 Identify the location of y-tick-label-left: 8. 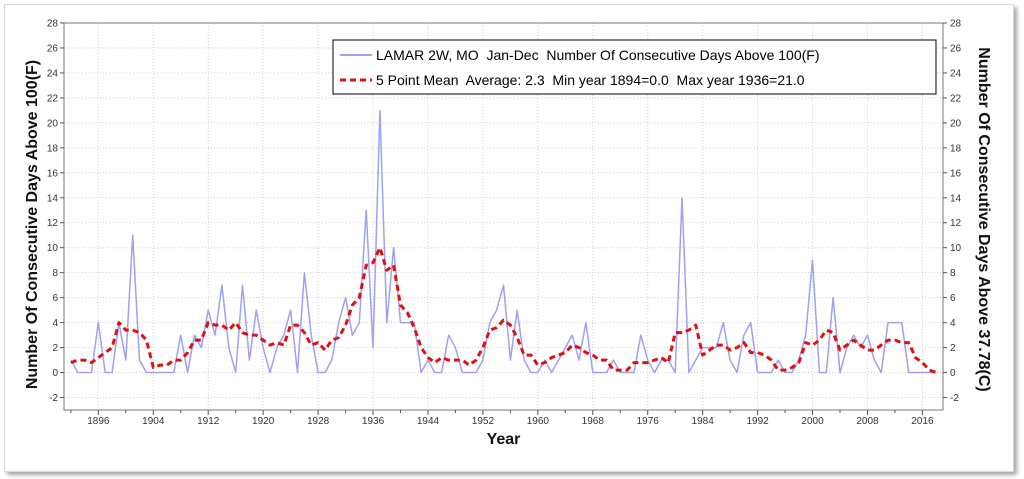
(55, 273).